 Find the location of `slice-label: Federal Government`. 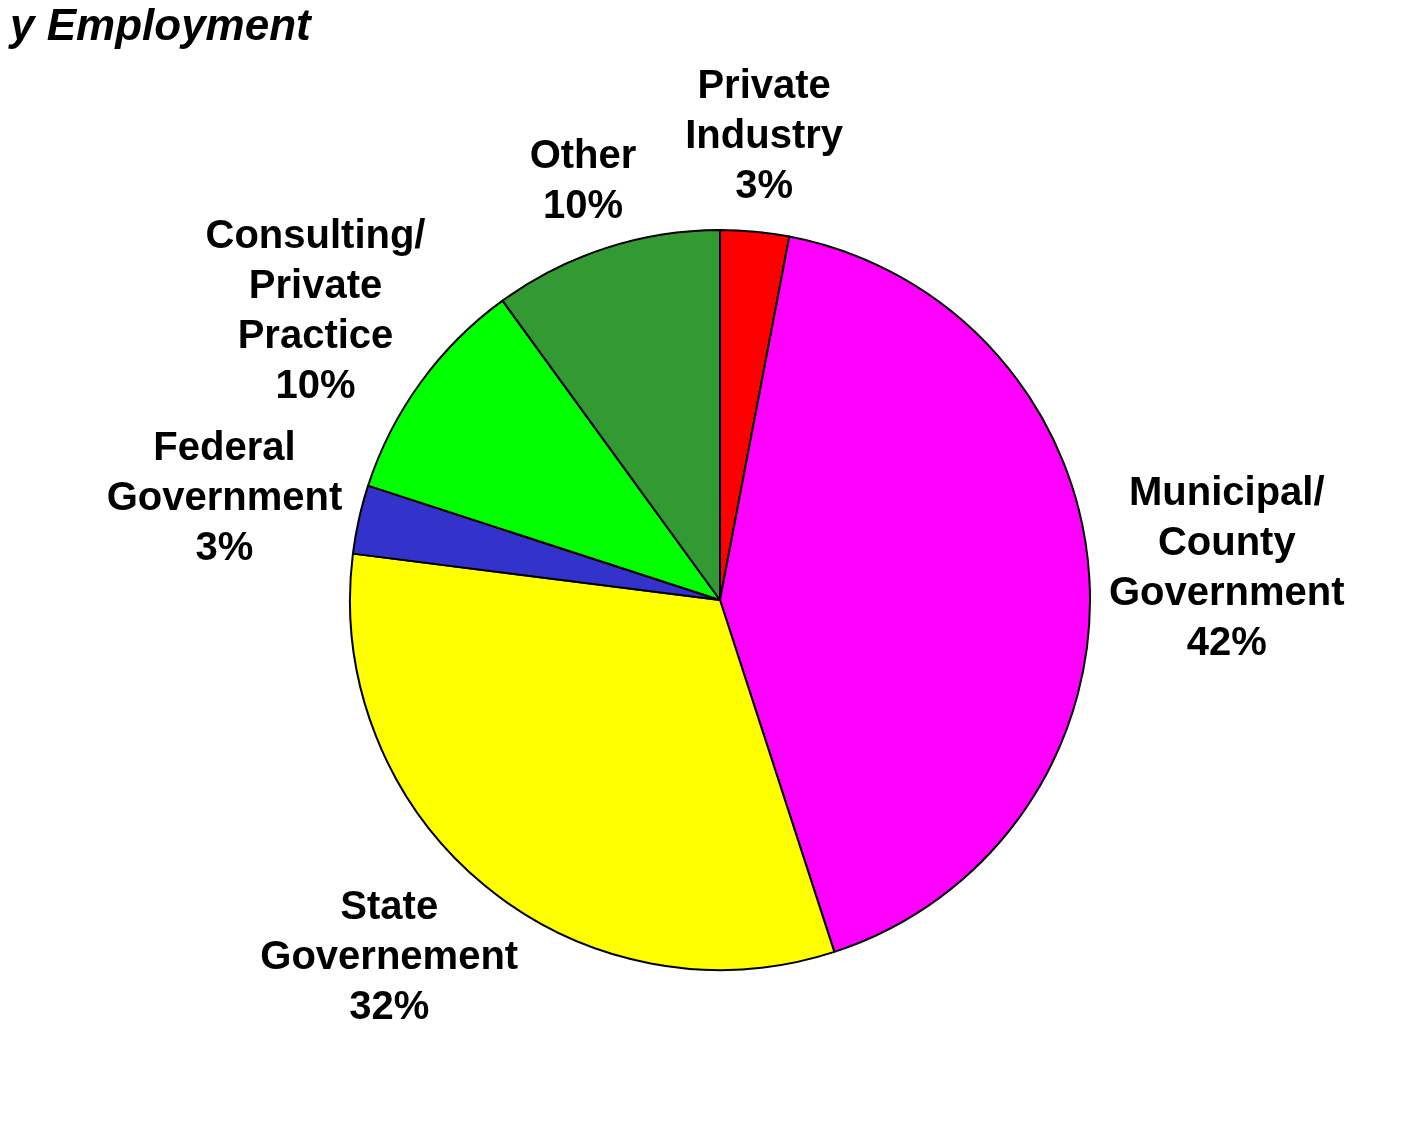

slice-label: Federal Government is located at coordinates (224, 470).